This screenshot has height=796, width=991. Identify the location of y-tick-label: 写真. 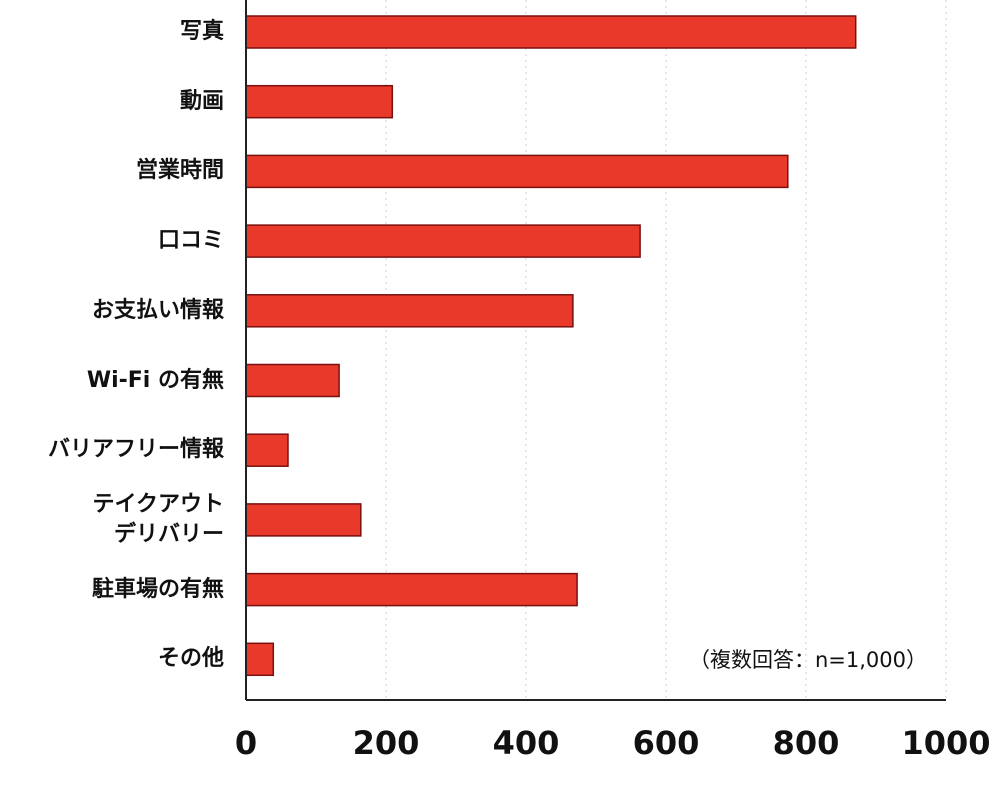
(201, 31).